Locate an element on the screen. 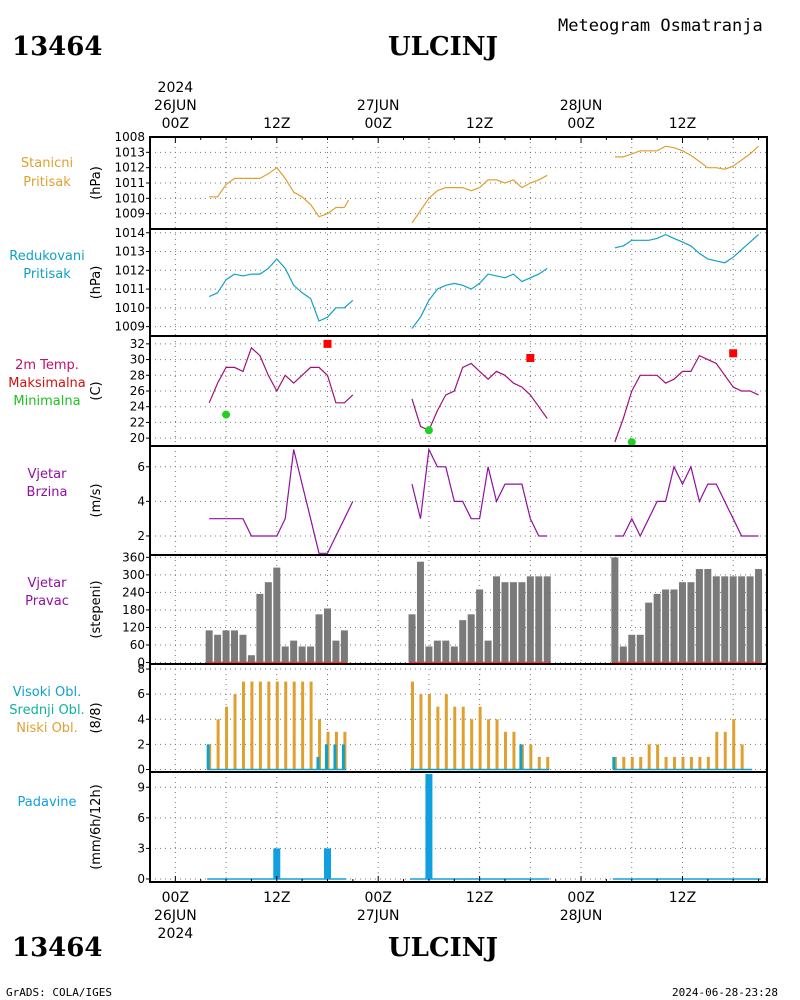 This screenshot has height=1000, width=800. top-hour-label: 00Z is located at coordinates (580, 124).